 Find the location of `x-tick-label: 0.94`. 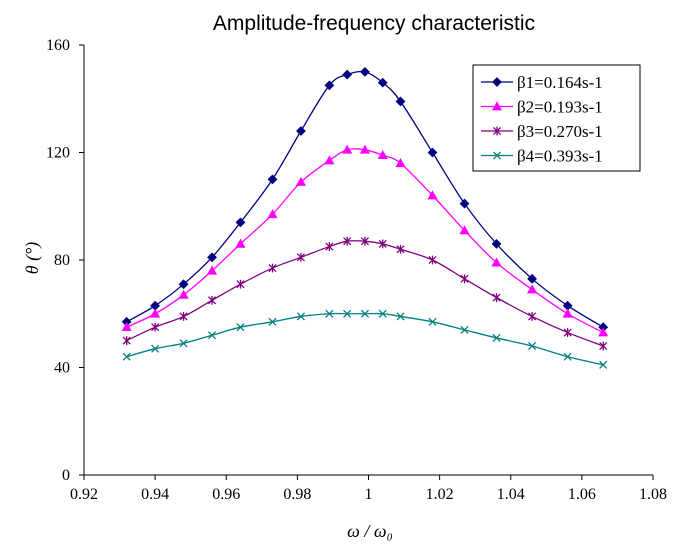

x-tick-label: 0.94 is located at coordinates (155, 494).